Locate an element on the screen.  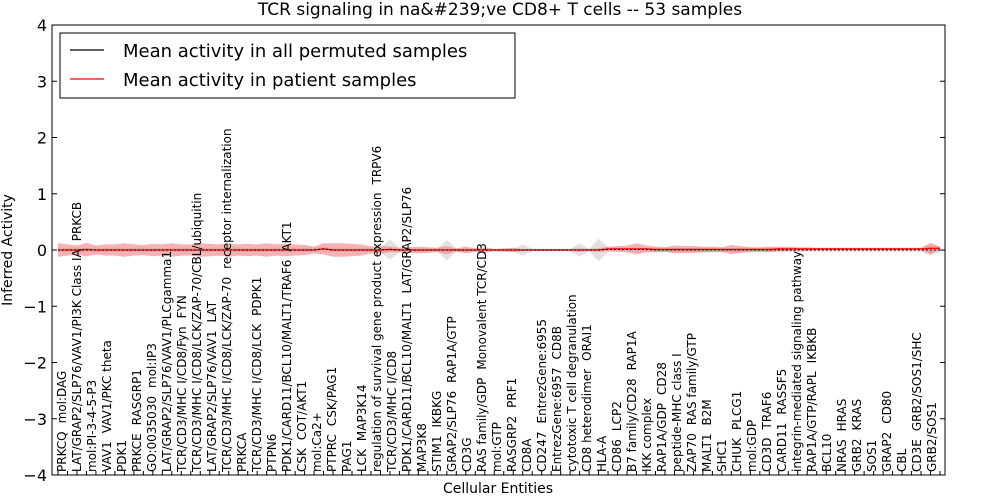
x-tick-label: STIM1 is located at coordinates (437, 454).